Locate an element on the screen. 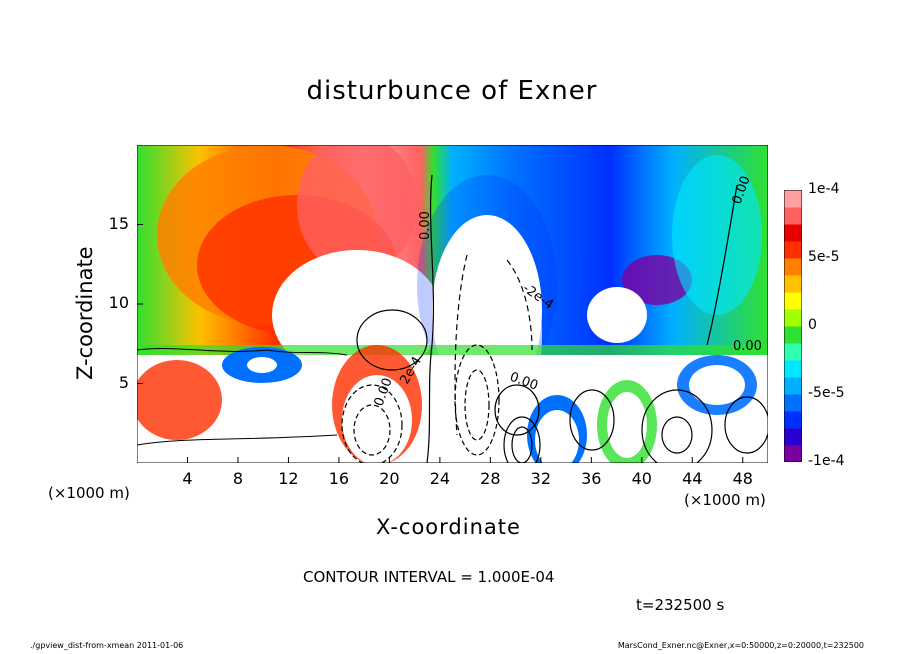 The height and width of the screenshot is (654, 904). contour-interval: CONTOUR INTERVAL = 1.000E-04 is located at coordinates (429, 577).